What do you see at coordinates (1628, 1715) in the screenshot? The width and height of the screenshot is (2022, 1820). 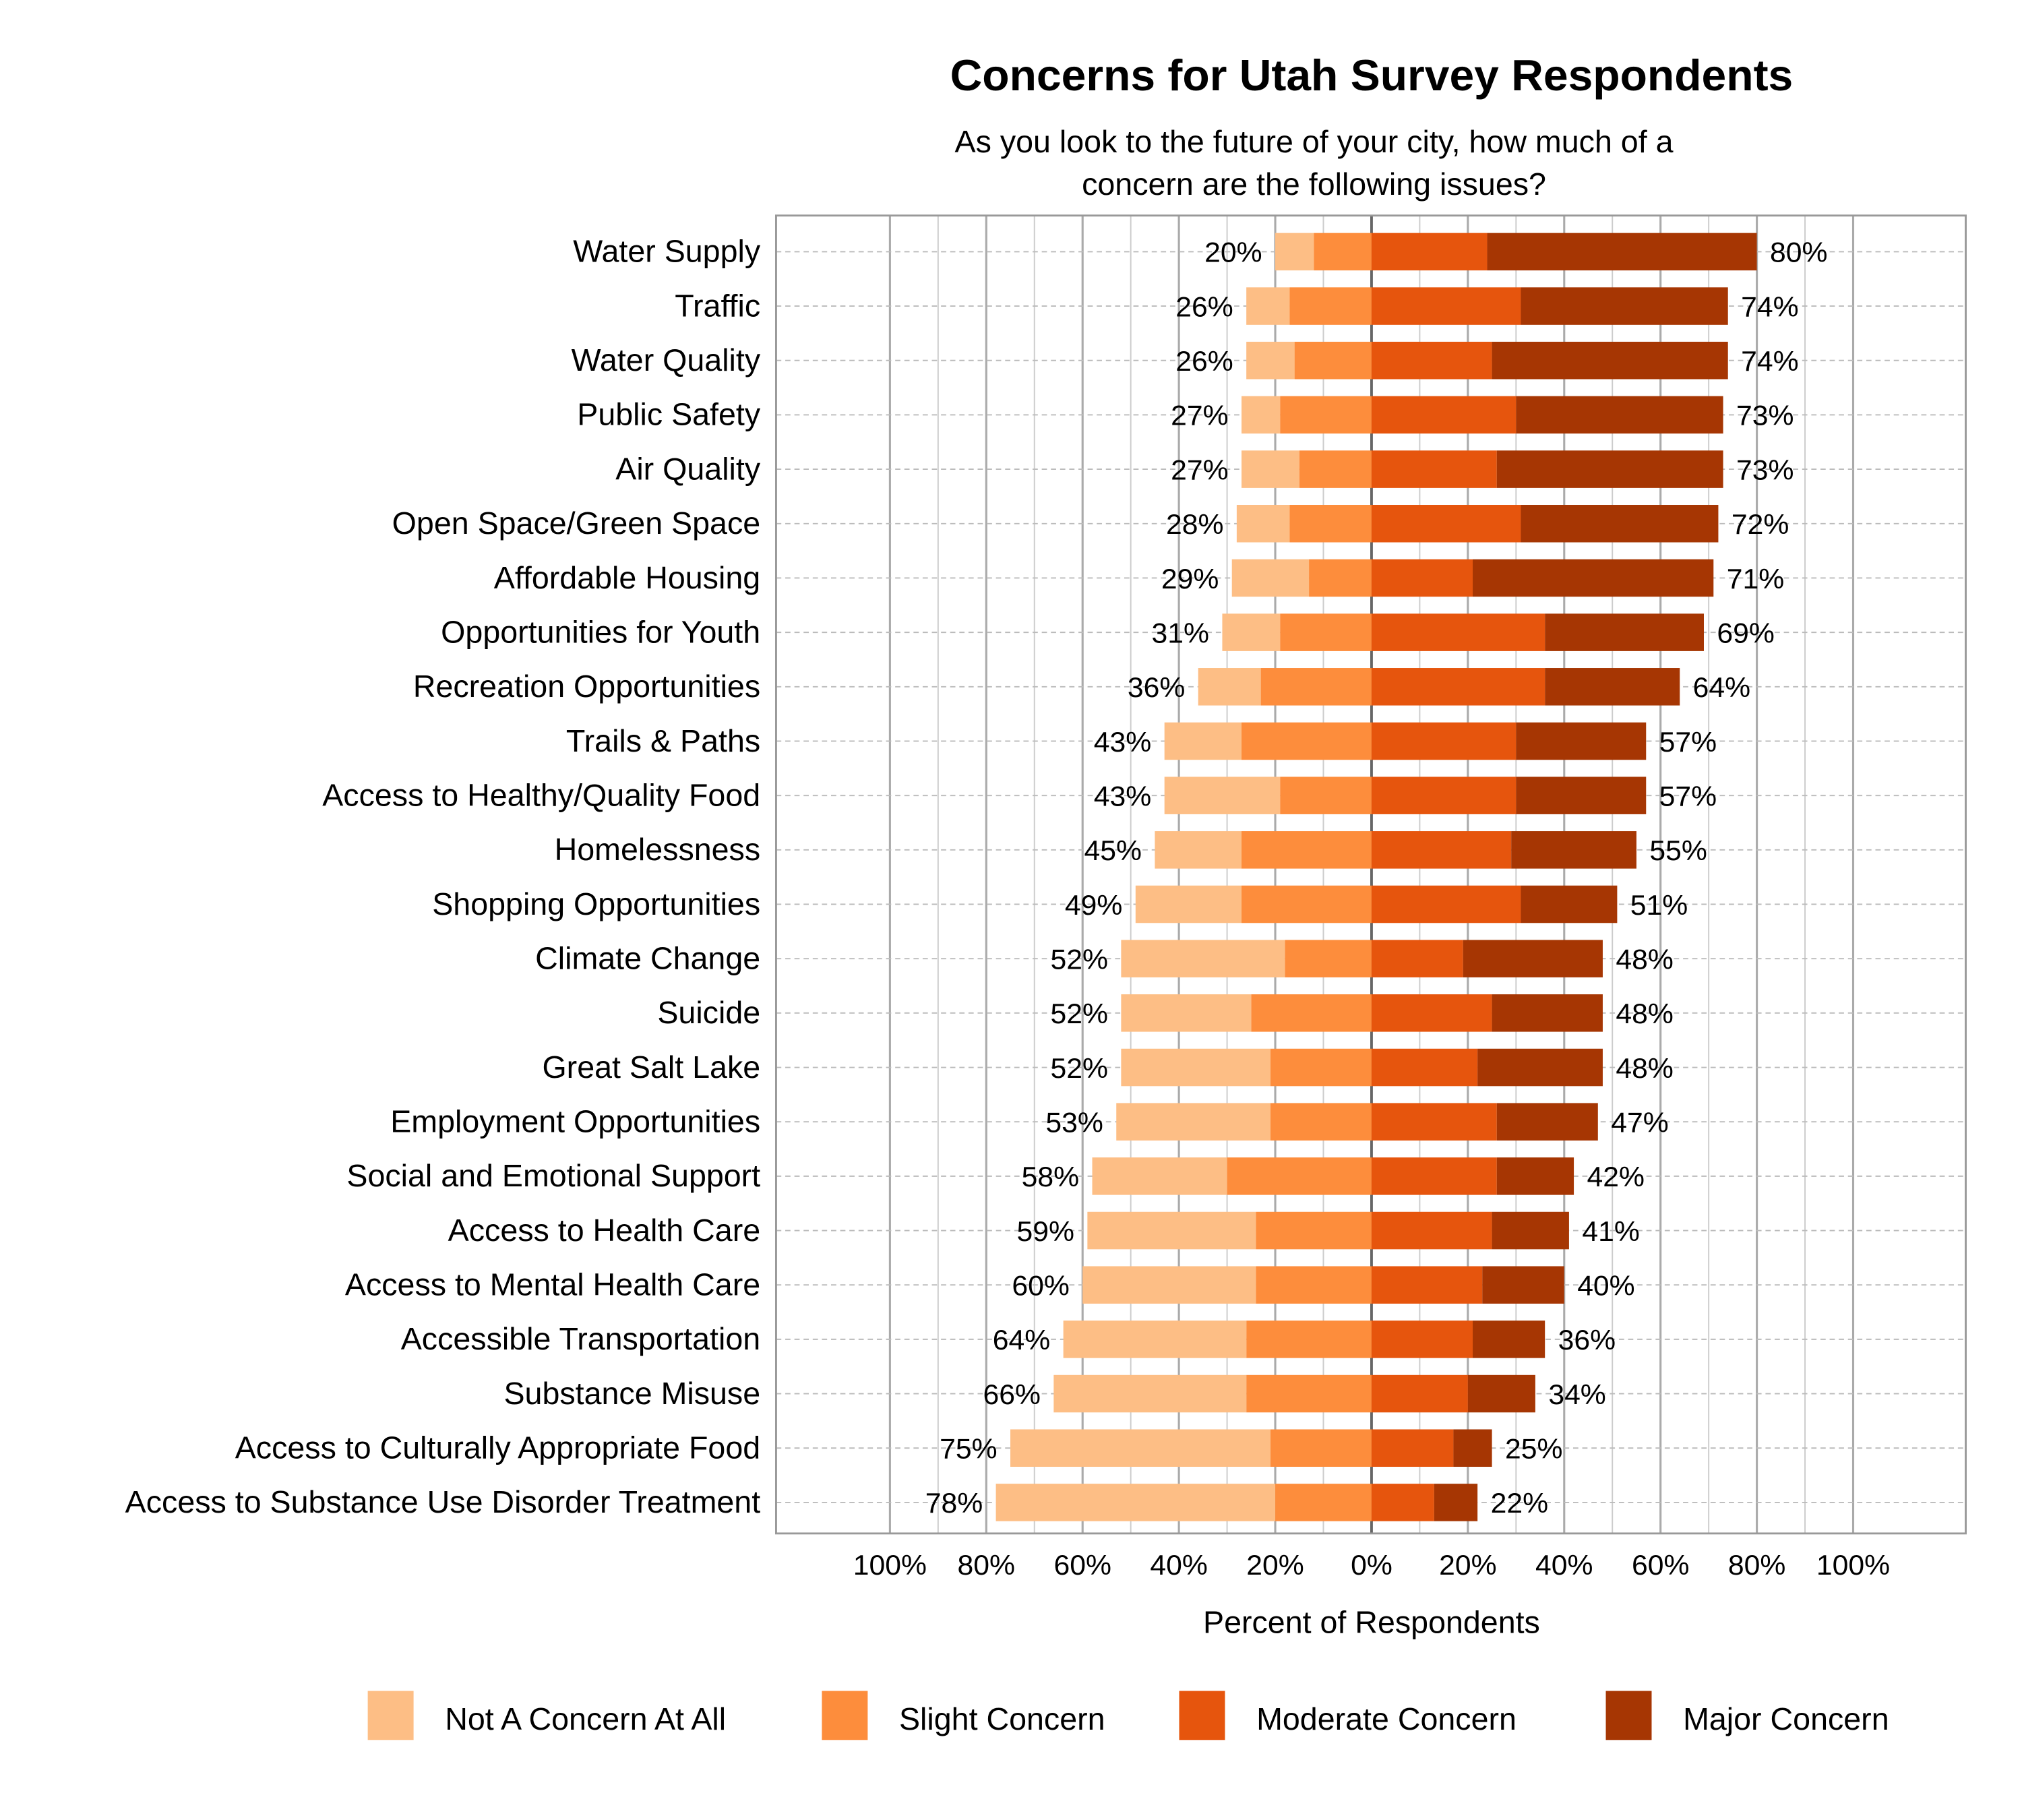 I see `legend-swatch` at bounding box center [1628, 1715].